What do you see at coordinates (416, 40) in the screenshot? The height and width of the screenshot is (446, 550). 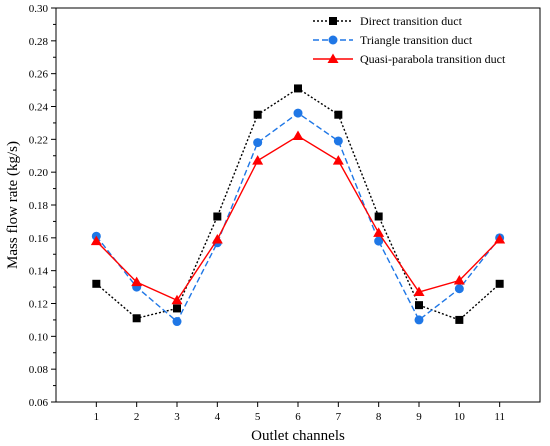 I see `legend-label: Triangle transition duct` at bounding box center [416, 40].